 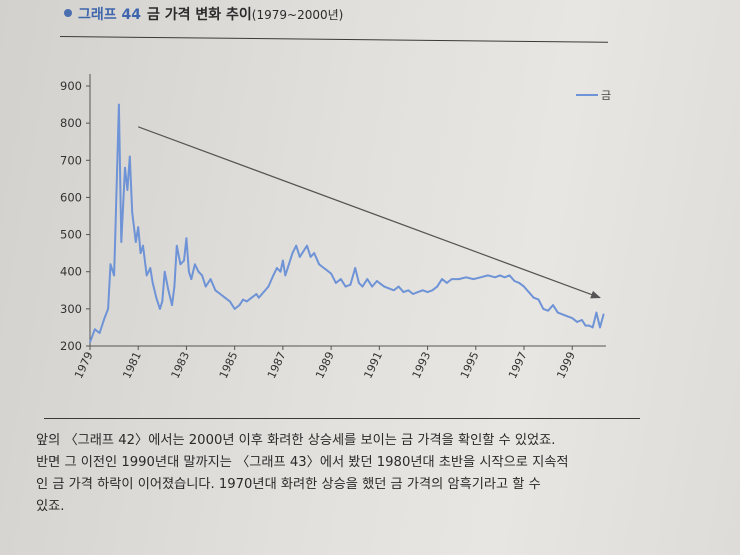 I want to click on x-tick-label: 1989, so click(x=325, y=365).